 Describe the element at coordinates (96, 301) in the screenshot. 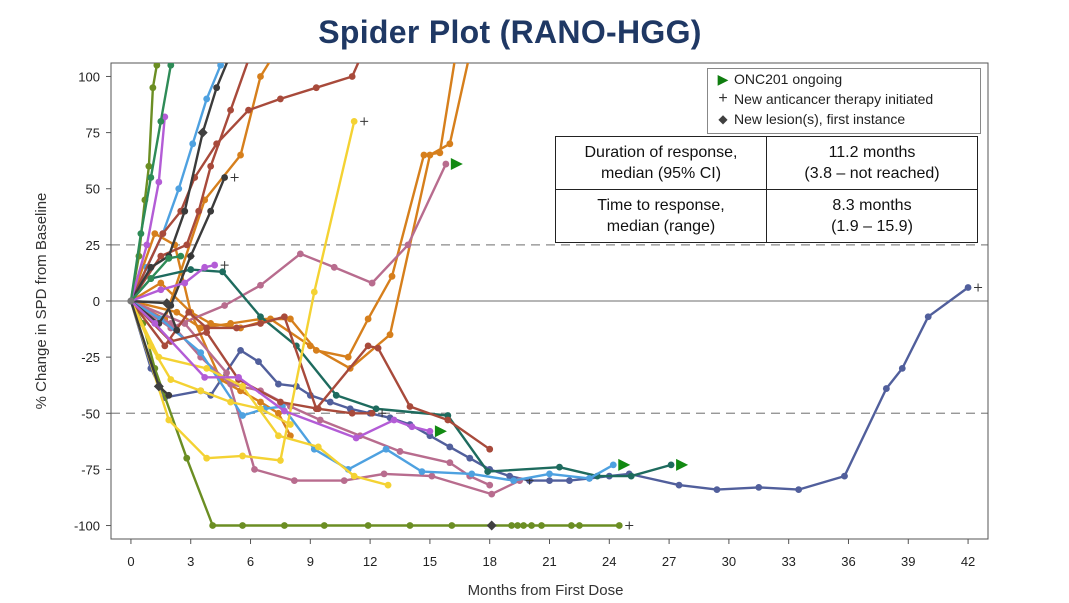

I see `y-tick-label: 0` at that location.